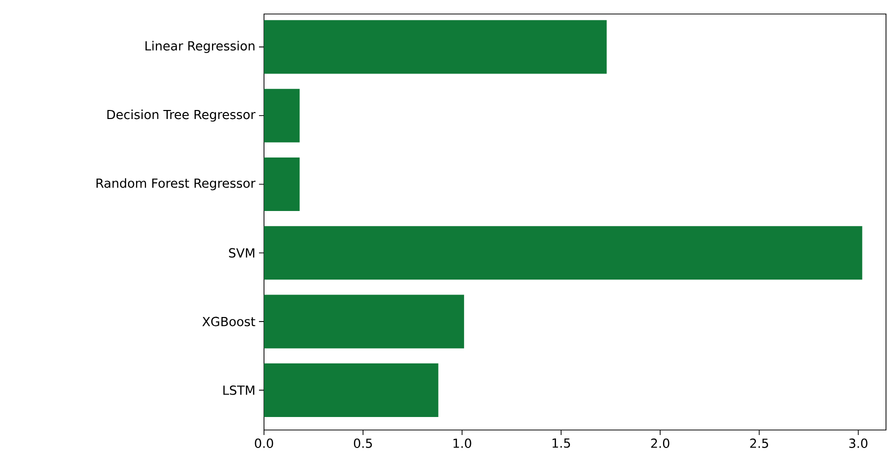  I want to click on x-tick-label: 2.0, so click(660, 443).